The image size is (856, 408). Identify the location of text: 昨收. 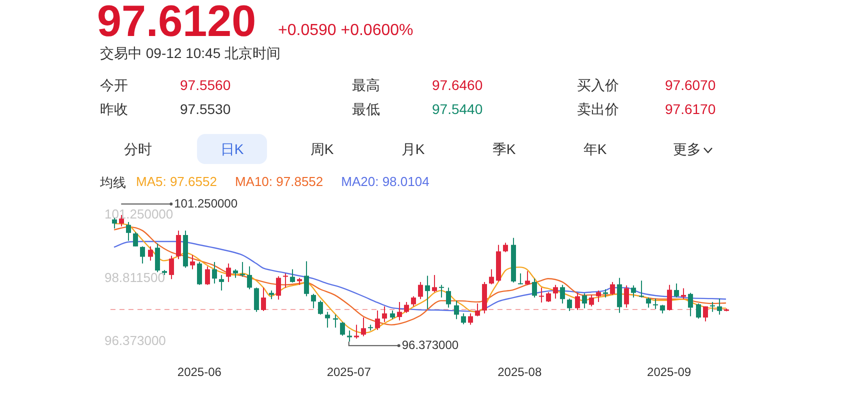
(114, 110).